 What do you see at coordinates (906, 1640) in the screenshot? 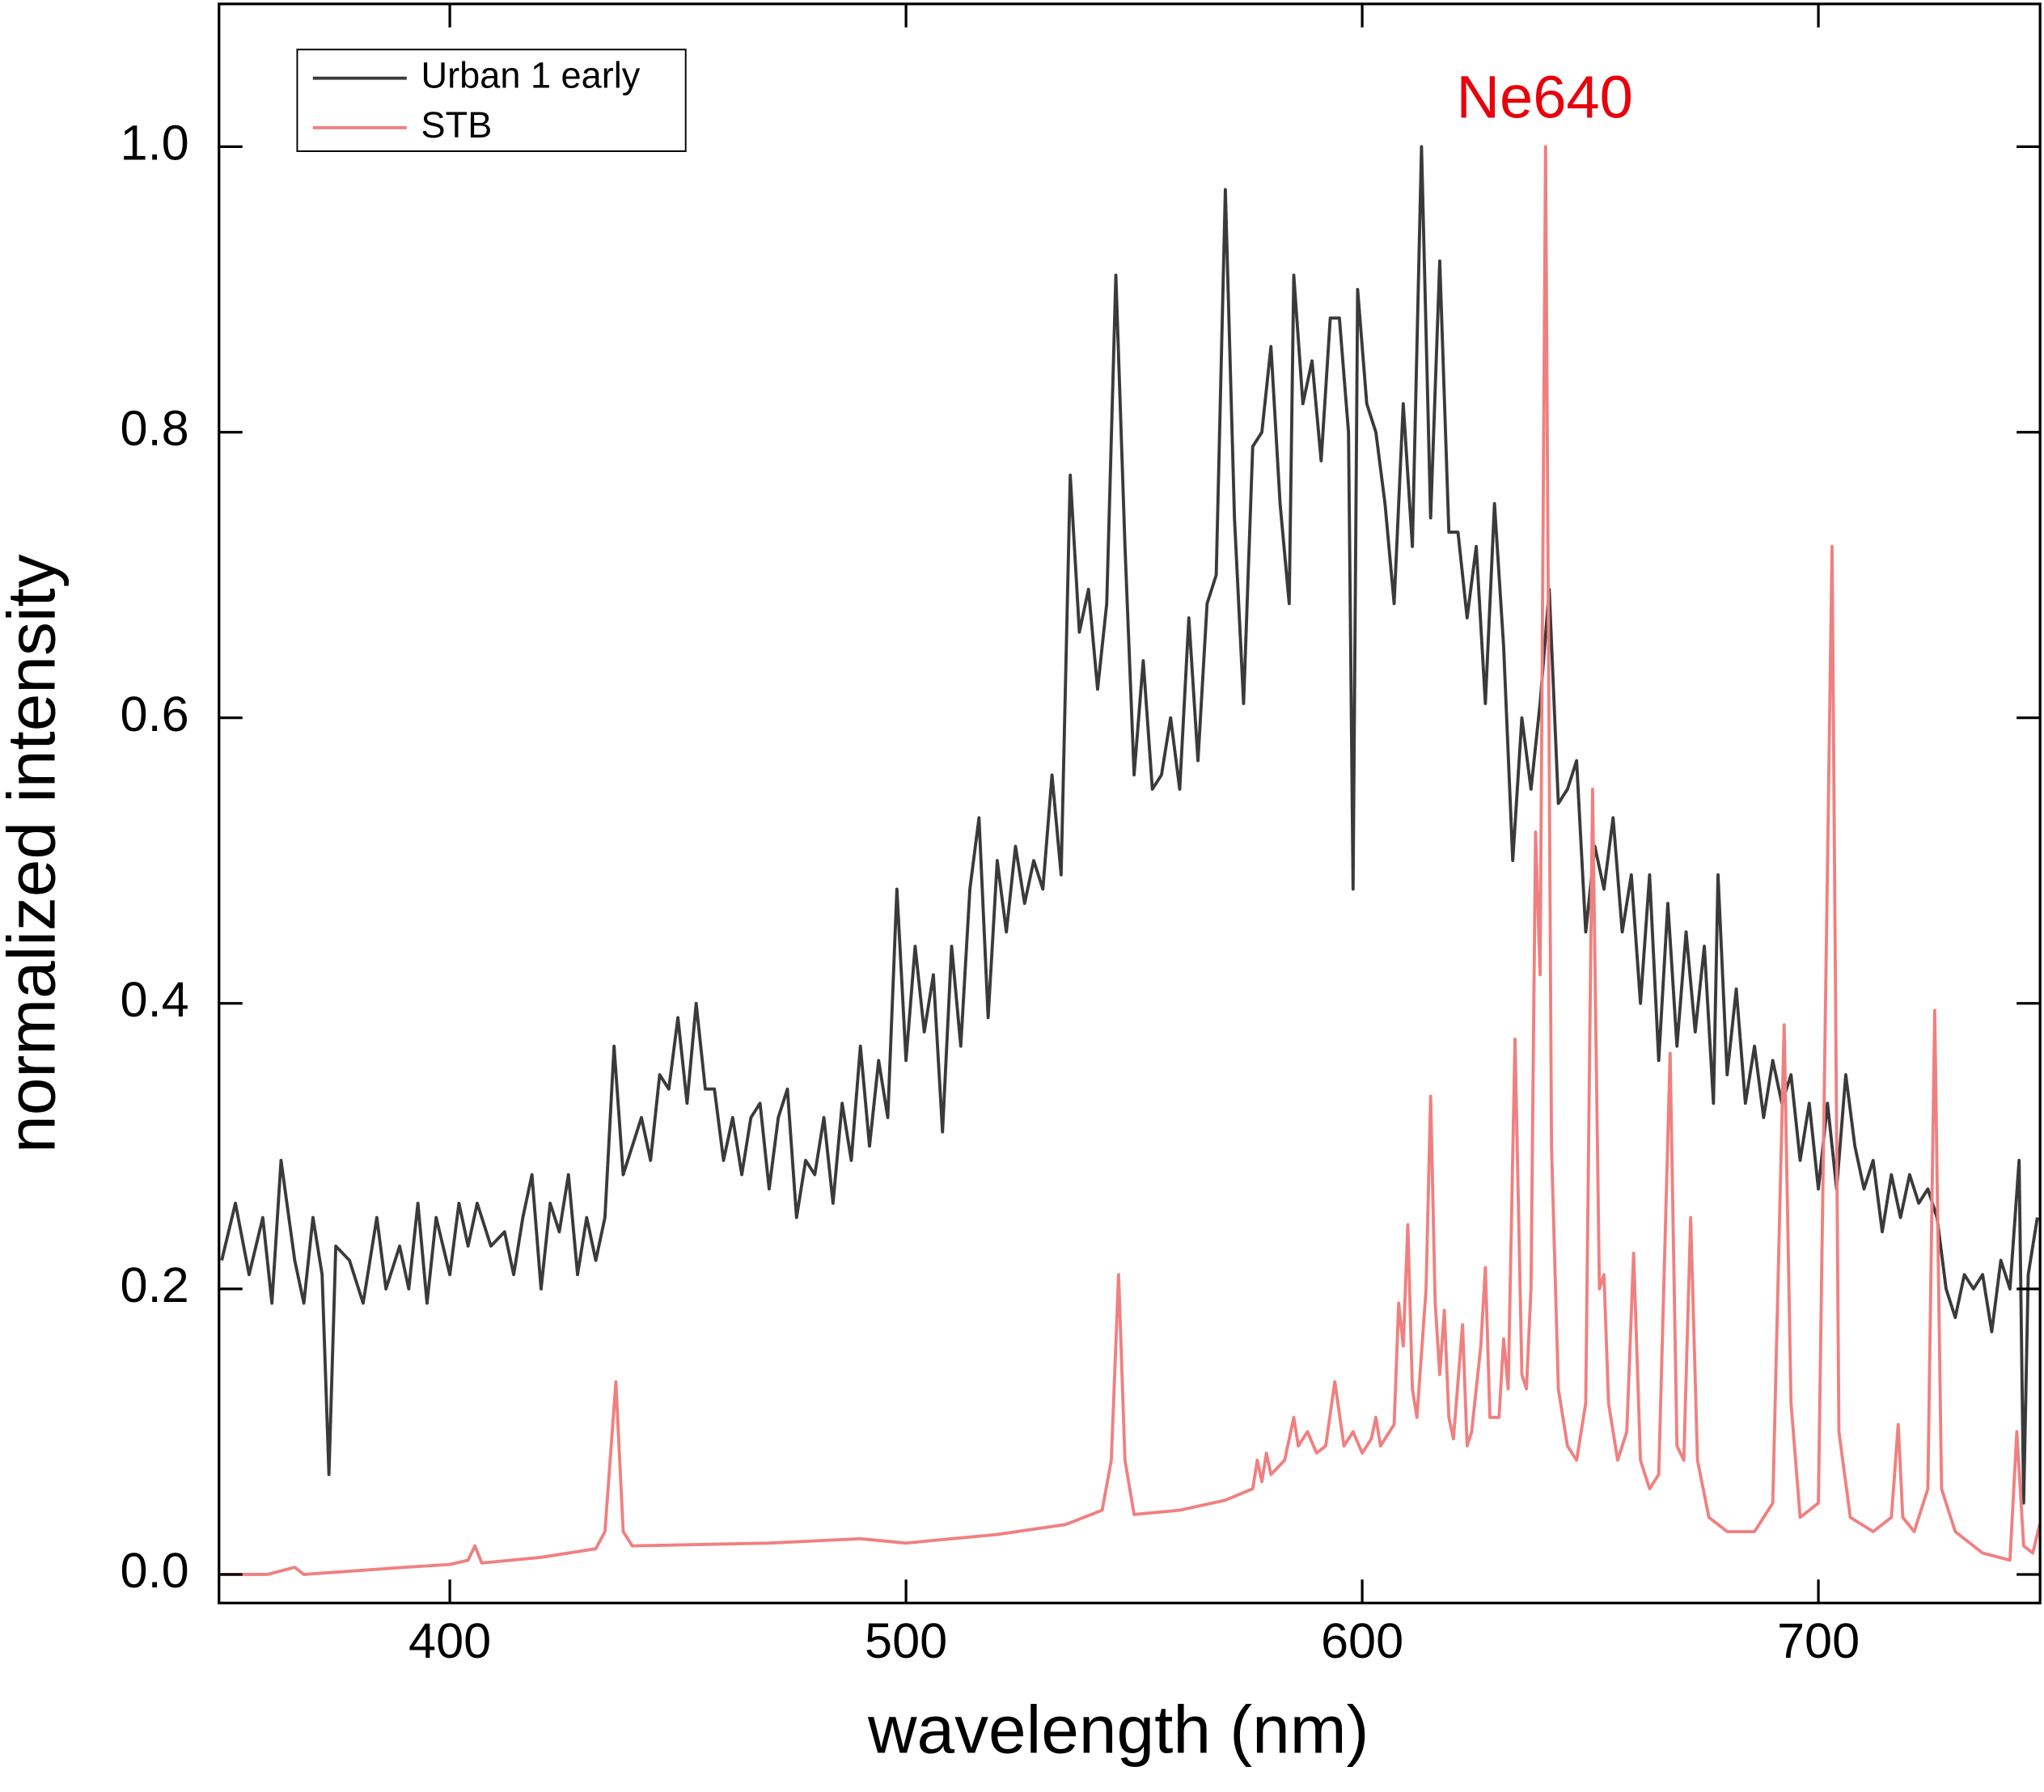
I see `x-tick-label: 500` at bounding box center [906, 1640].